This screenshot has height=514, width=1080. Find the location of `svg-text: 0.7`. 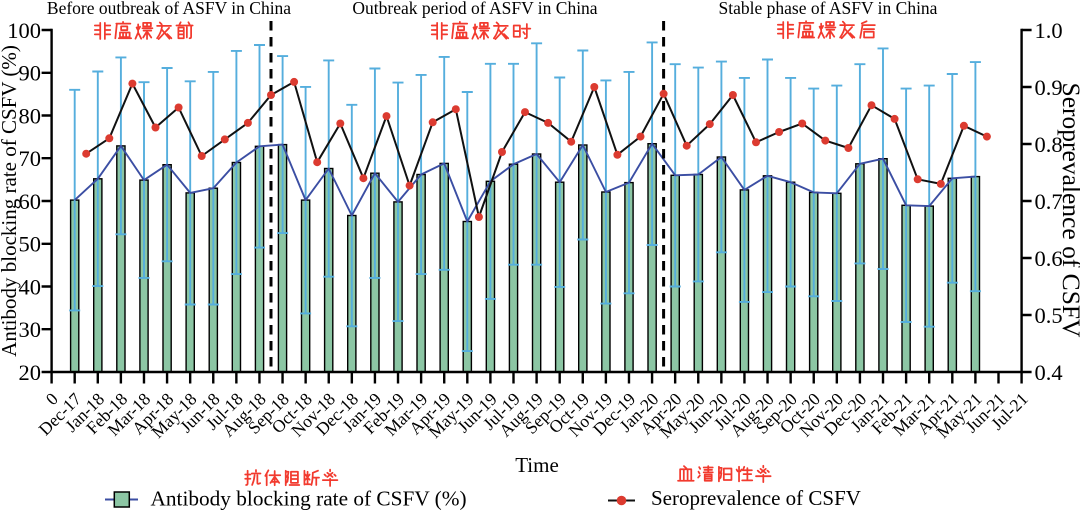

svg-text: 0.7 is located at coordinates (1049, 201).